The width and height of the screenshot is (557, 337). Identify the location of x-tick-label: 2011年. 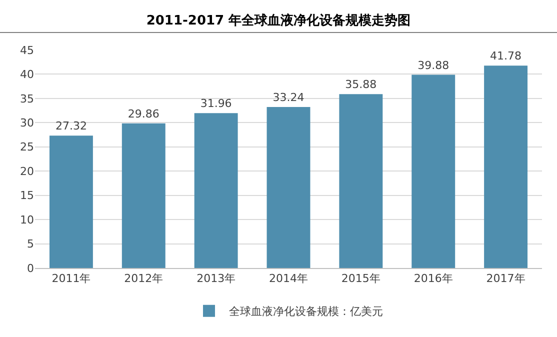
(71, 279).